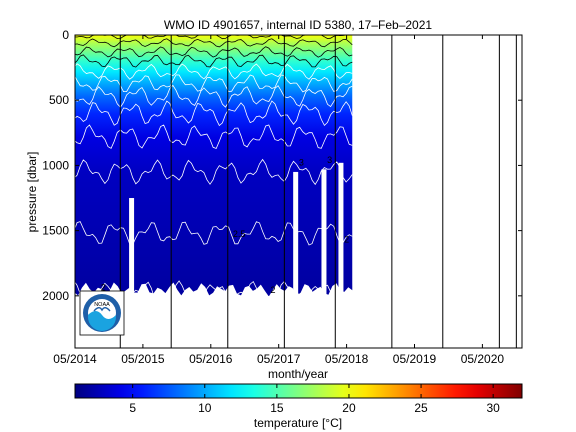 This screenshot has width=576, height=432. What do you see at coordinates (55, 231) in the screenshot?
I see `y-tick-label: 1500` at bounding box center [55, 231].